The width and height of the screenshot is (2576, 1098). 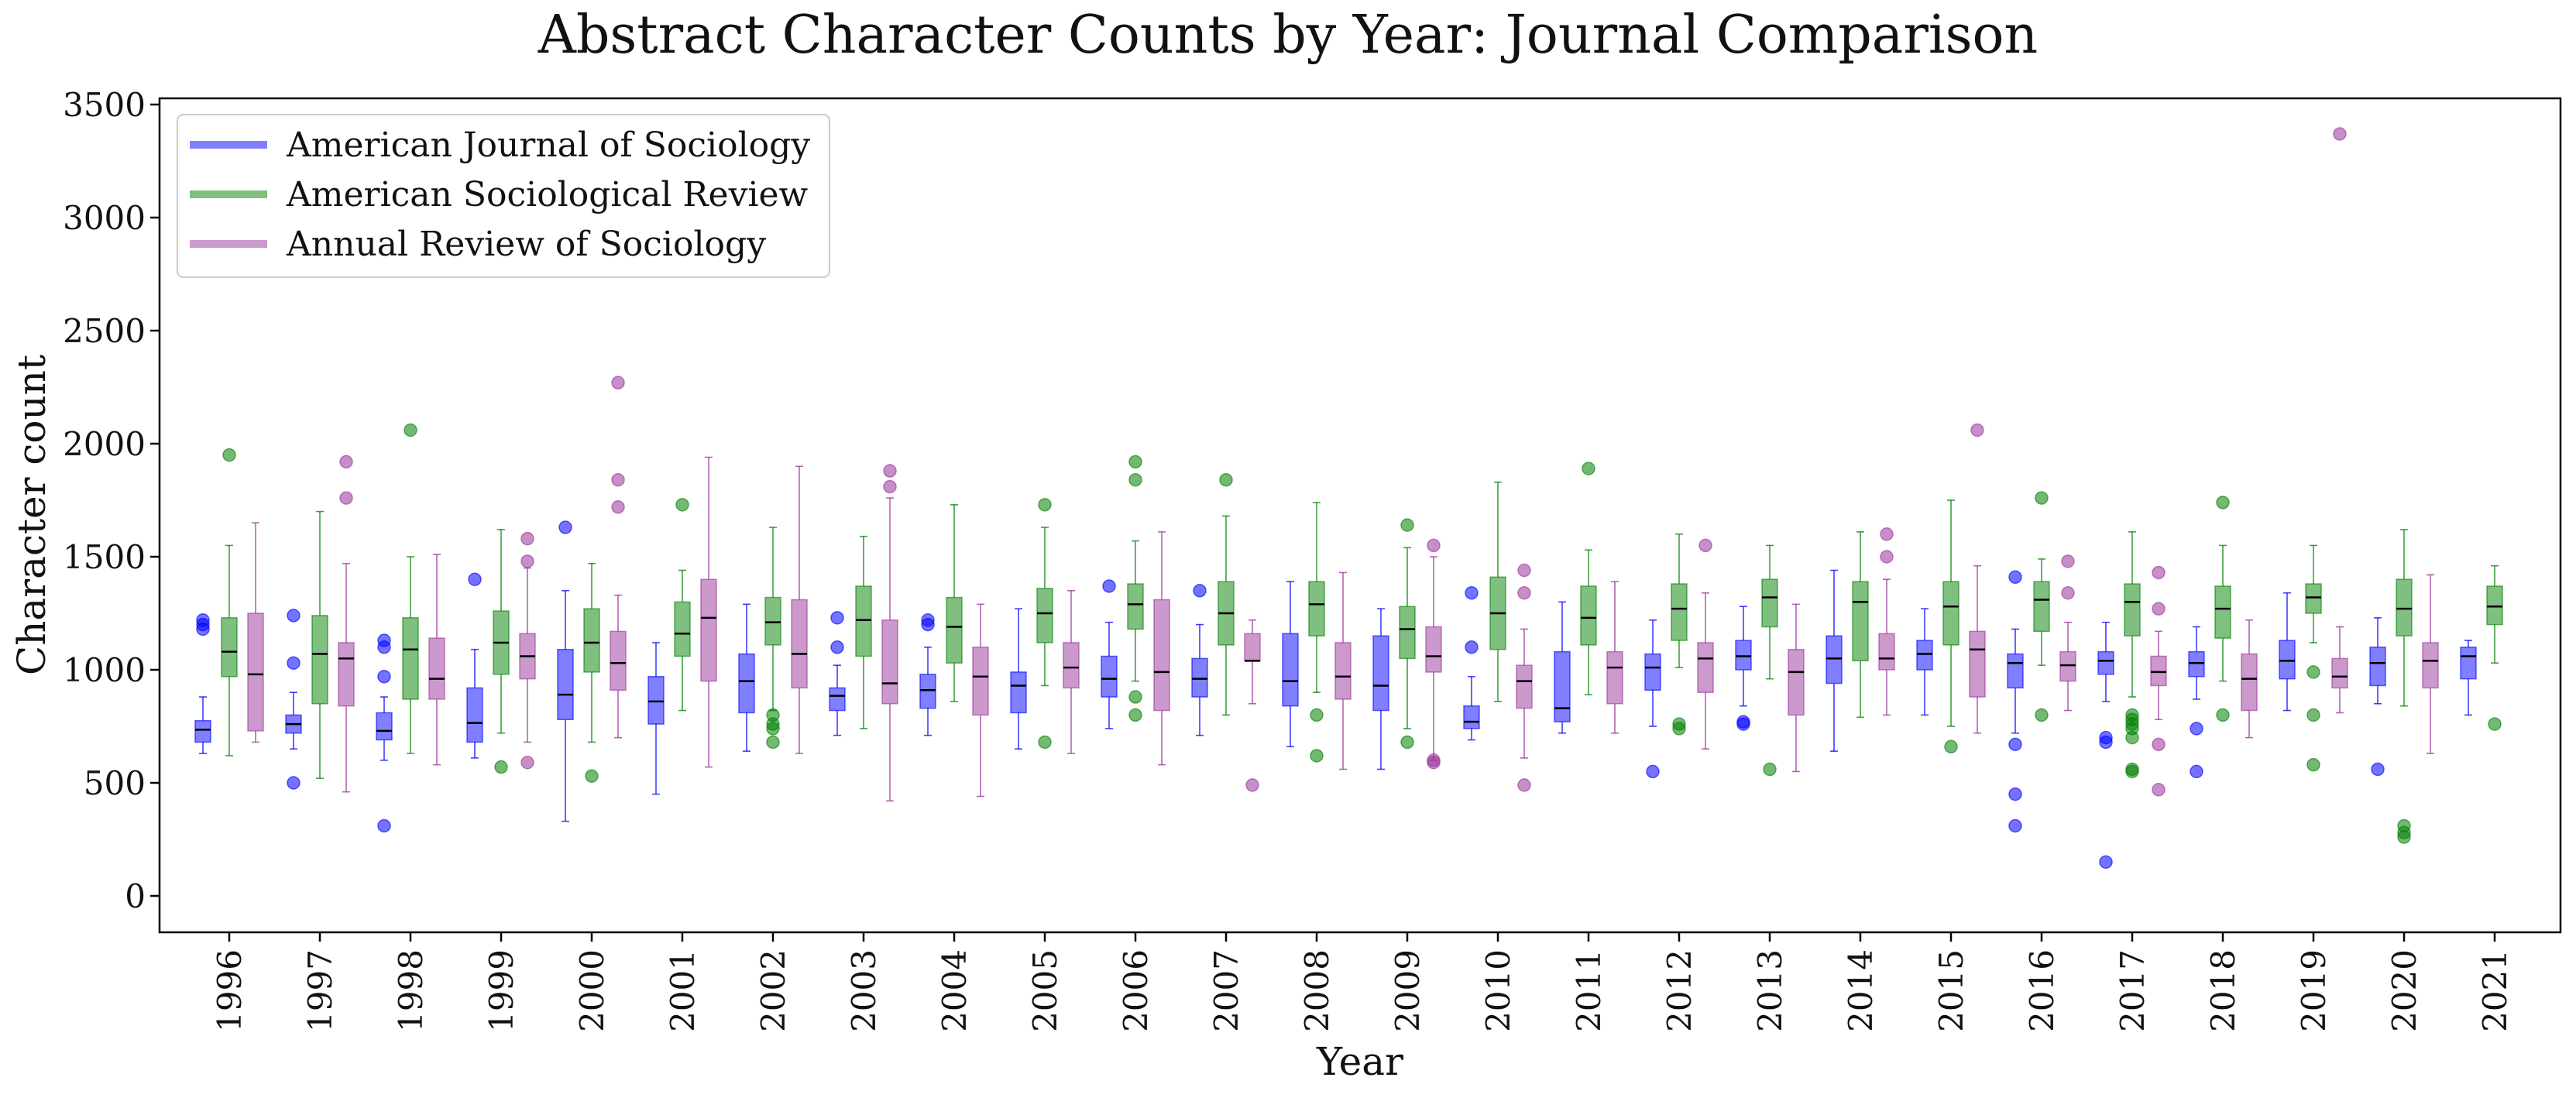 What do you see at coordinates (1861, 991) in the screenshot?
I see `x-tick-label: 2014` at bounding box center [1861, 991].